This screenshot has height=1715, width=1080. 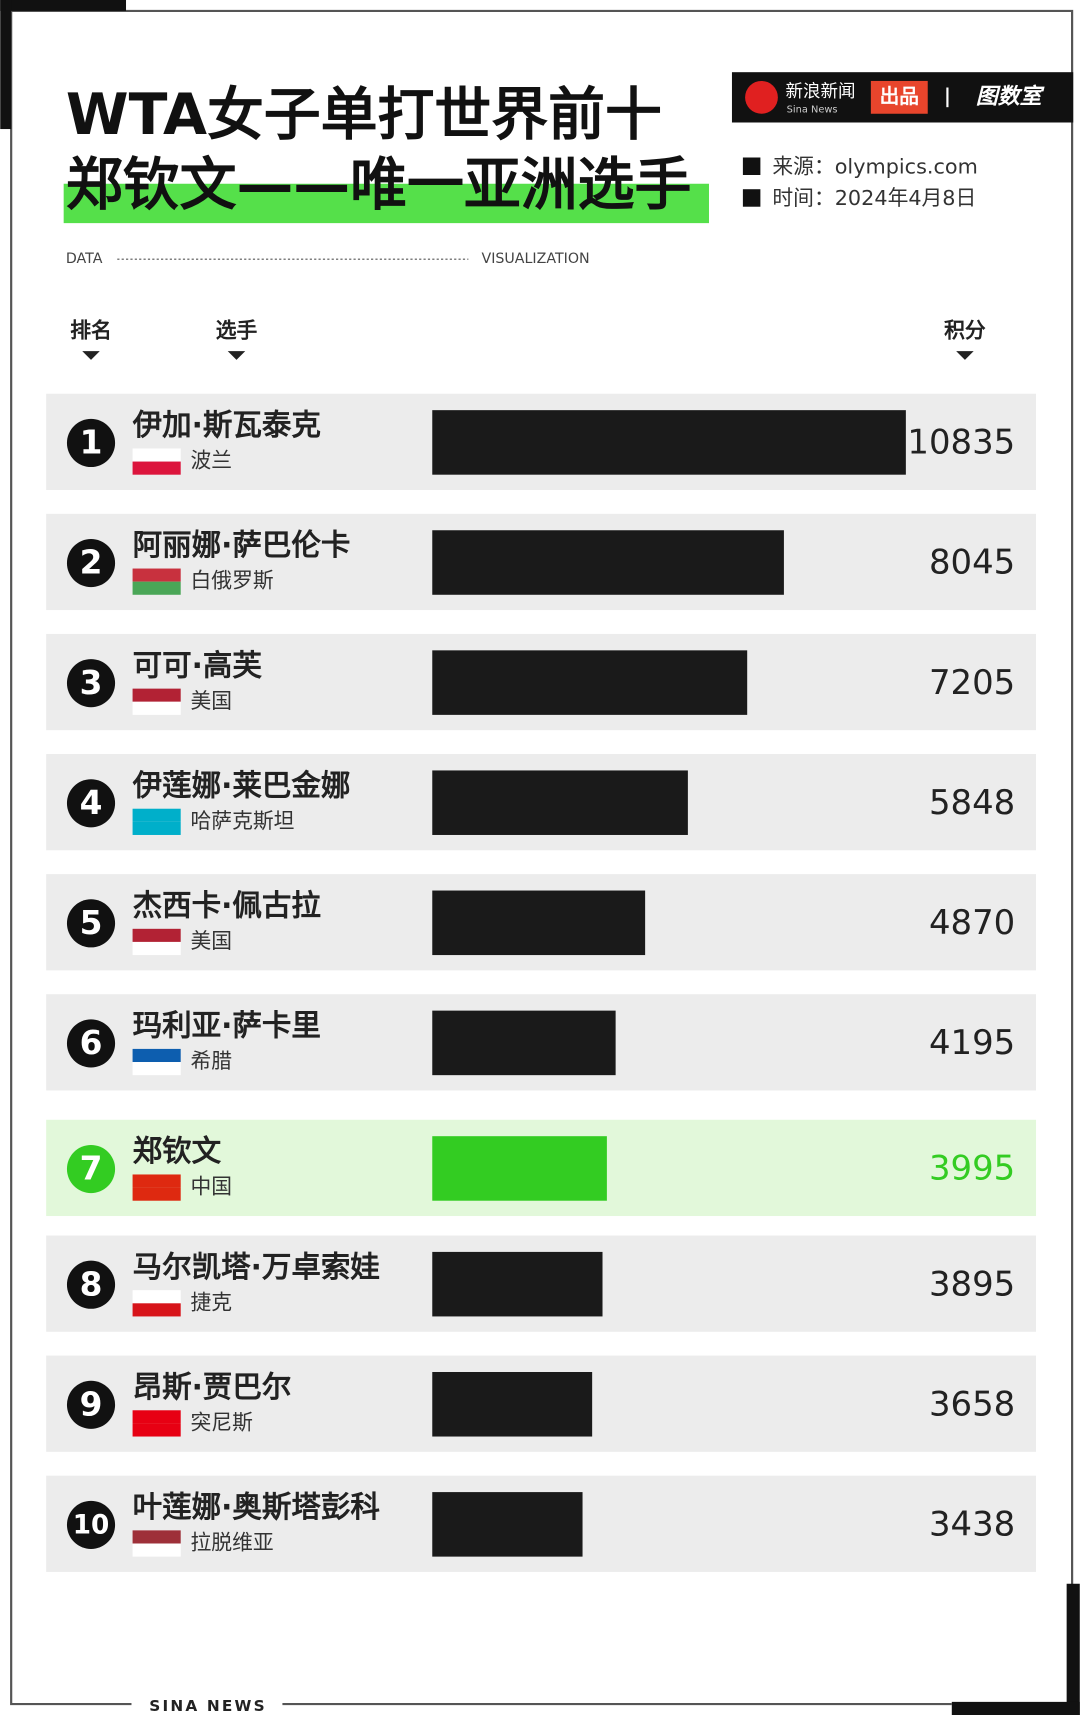 What do you see at coordinates (232, 581) in the screenshot?
I see `country: 白俄罗斯` at bounding box center [232, 581].